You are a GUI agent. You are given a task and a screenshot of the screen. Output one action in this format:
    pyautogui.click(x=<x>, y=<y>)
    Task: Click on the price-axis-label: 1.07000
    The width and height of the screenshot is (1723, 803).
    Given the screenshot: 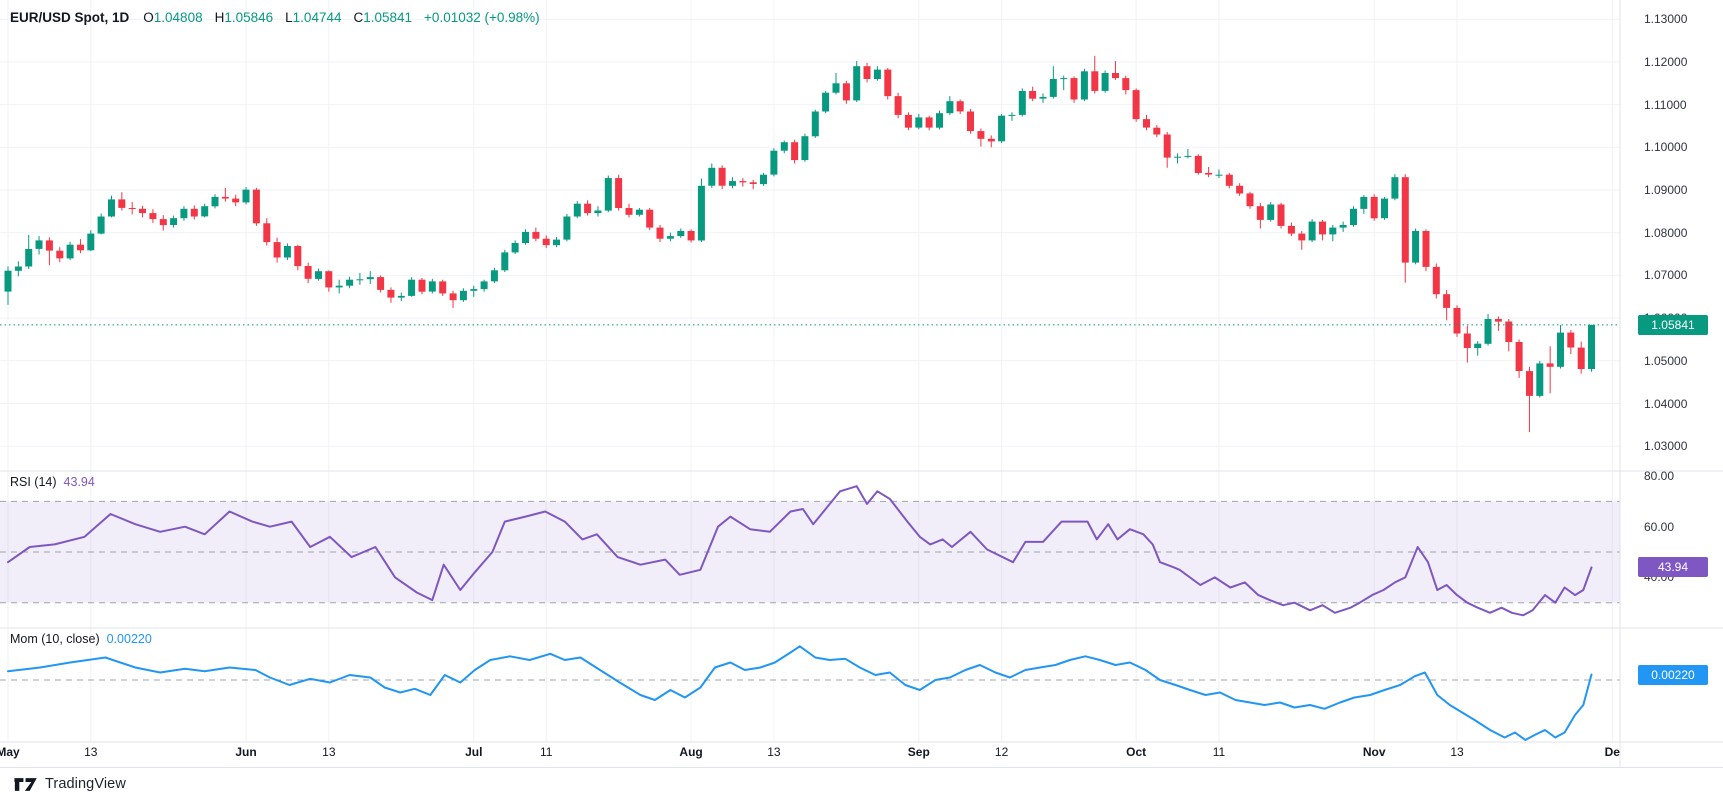 What is the action you would take?
    pyautogui.click(x=1666, y=275)
    